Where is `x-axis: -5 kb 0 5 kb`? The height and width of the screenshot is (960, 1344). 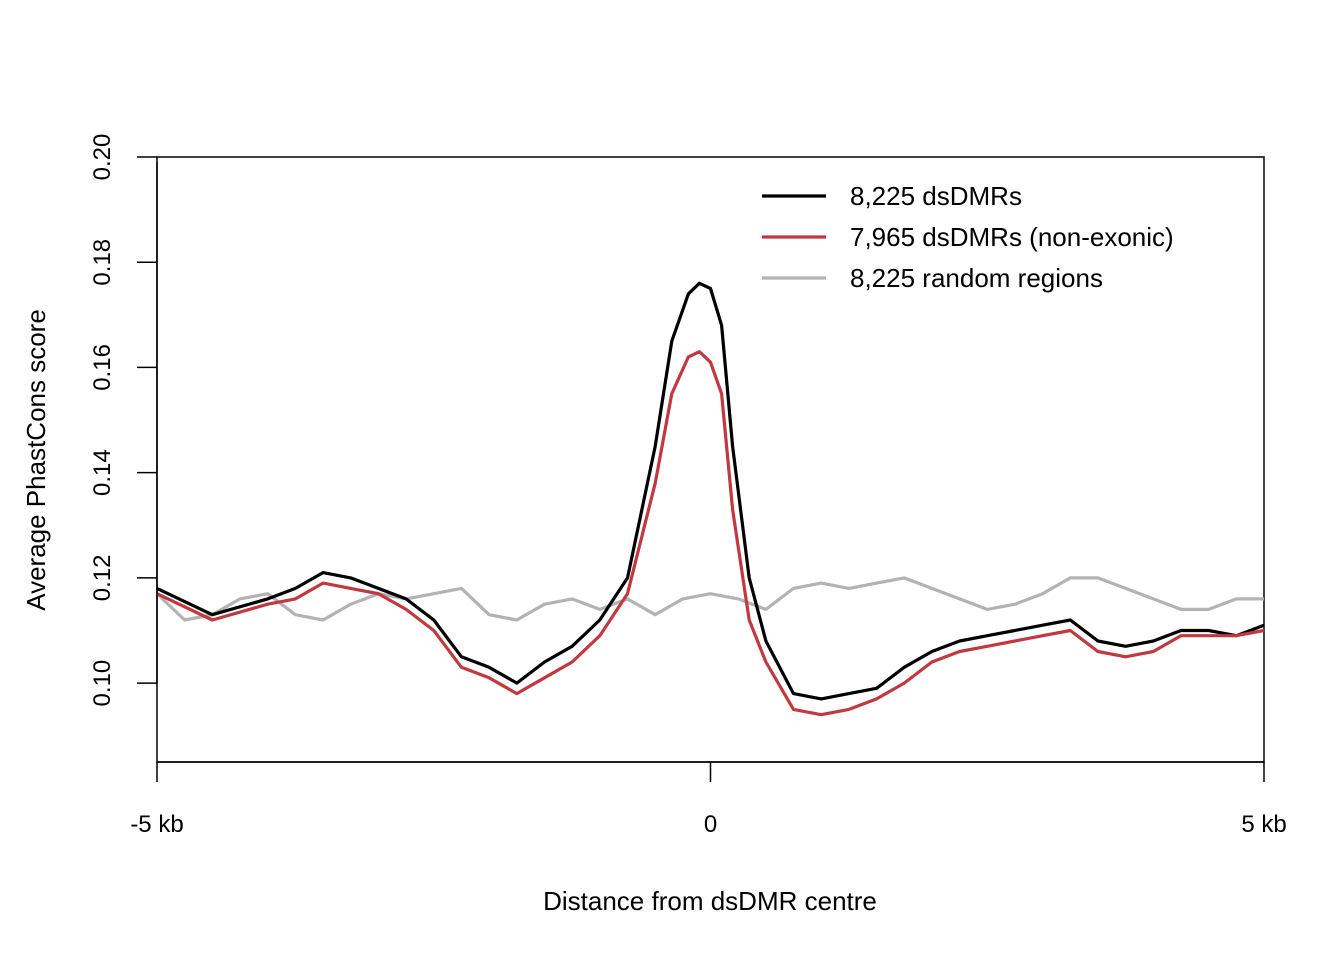 x-axis: -5 kb 0 5 kb is located at coordinates (708, 799).